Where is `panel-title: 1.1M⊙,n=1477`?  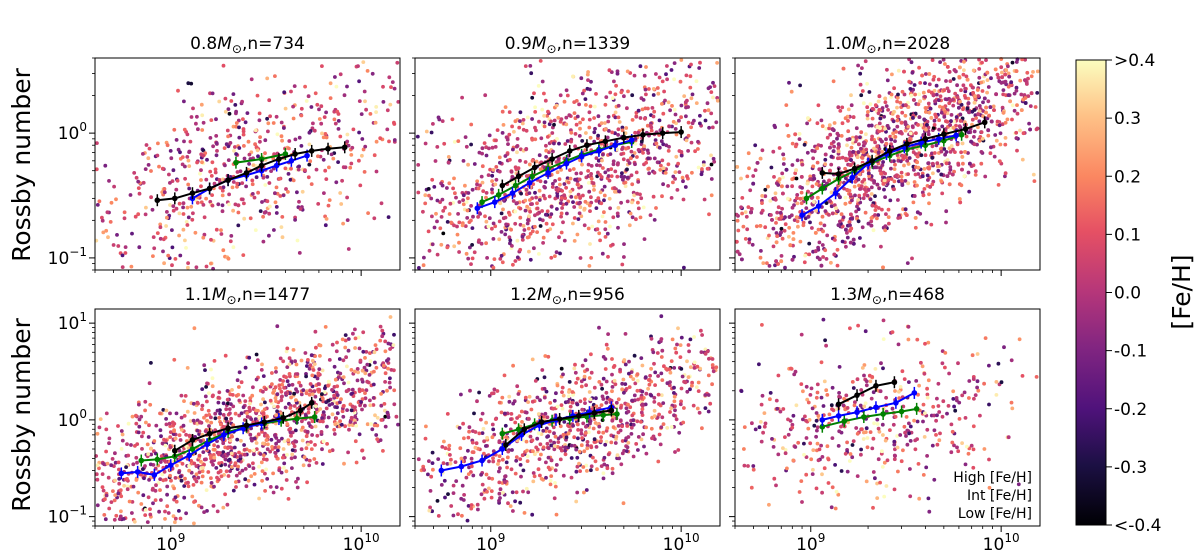
panel-title: 1.1M⊙,n=1477 is located at coordinates (247, 296).